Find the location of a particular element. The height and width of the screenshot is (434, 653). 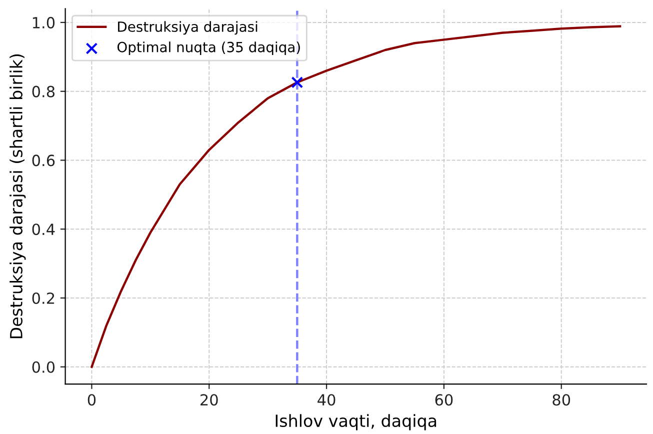

legend-label: Optimal nuqta (35 daqiqa) is located at coordinates (208, 49).